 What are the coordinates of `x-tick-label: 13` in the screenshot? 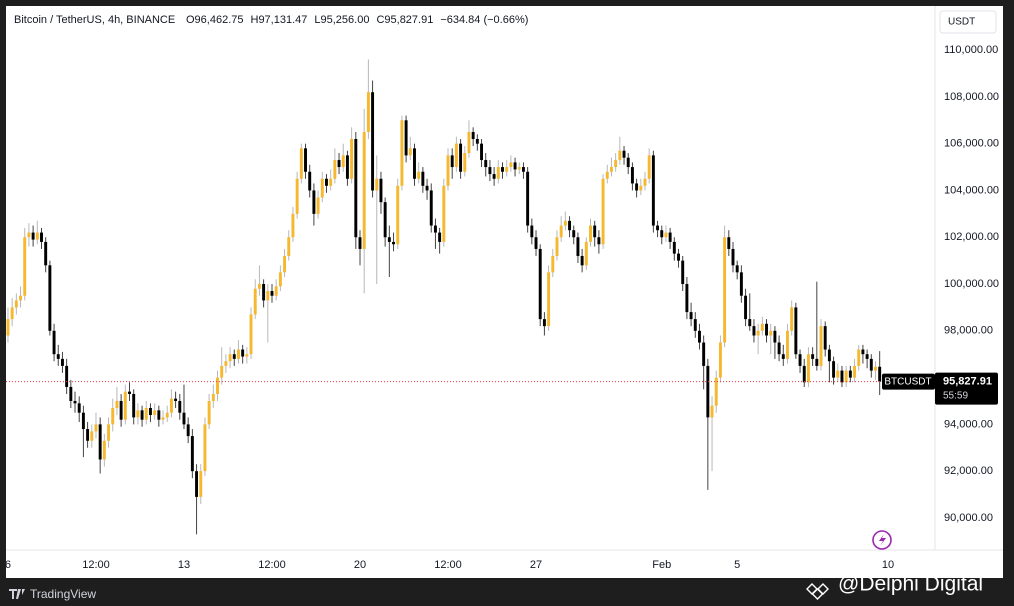 It's located at (184, 565).